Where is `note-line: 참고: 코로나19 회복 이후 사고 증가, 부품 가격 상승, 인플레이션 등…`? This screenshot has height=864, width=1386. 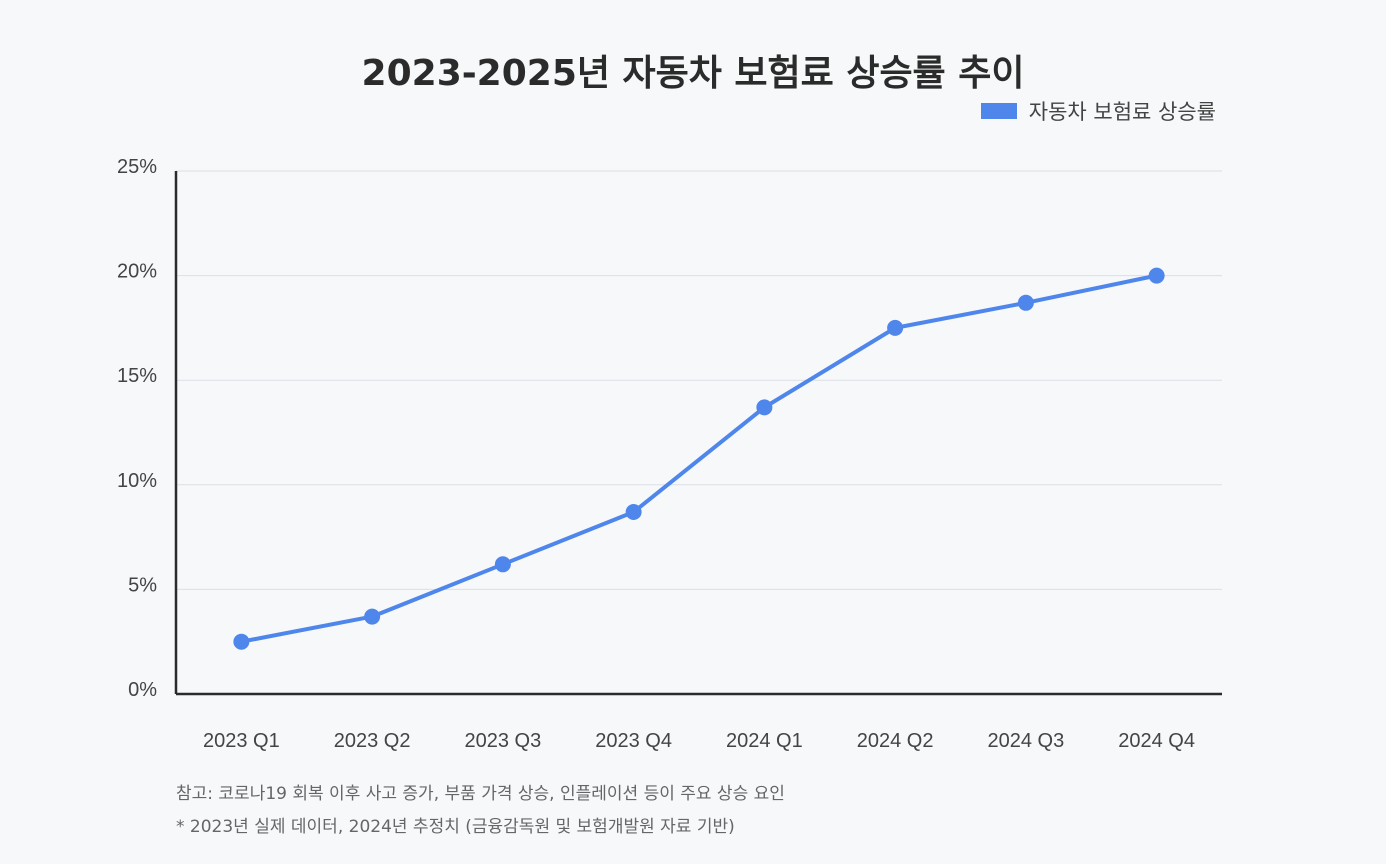
note-line: 참고: 코로나19 회복 이후 사고 증가, 부품 가격 상승, 인플레이션 등… is located at coordinates (480, 794).